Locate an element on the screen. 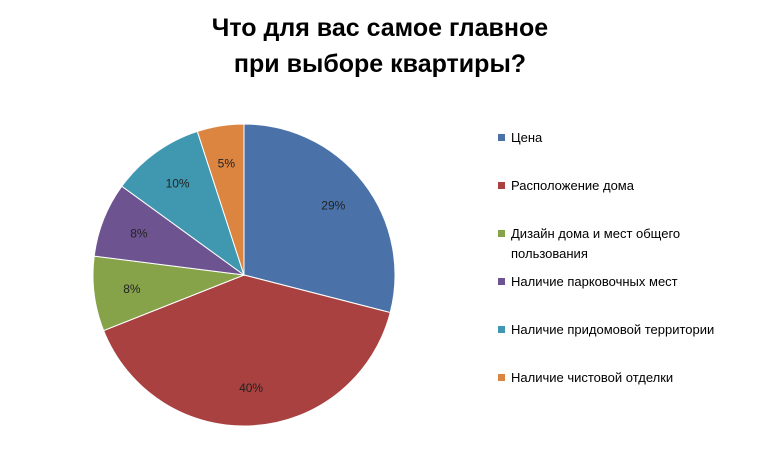 This screenshot has height=458, width=757. chart-title-line-1: Что для вас самое главное is located at coordinates (380, 28).